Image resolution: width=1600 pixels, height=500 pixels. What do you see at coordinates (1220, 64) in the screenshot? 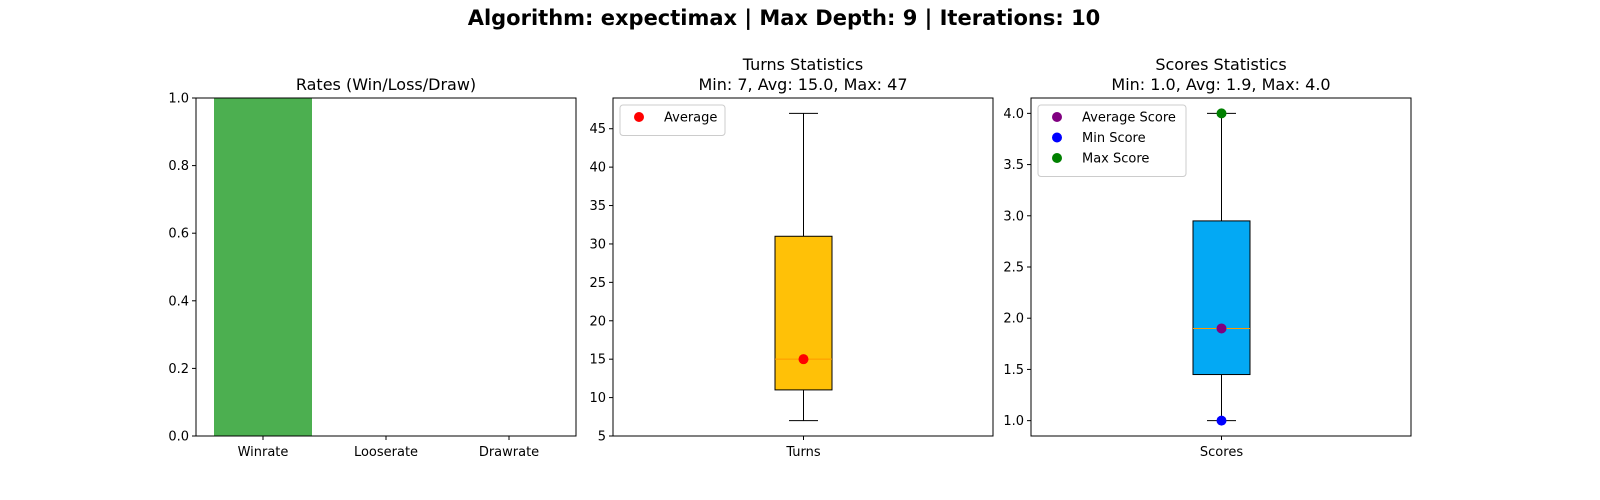
I see `panel-title: Scores Statistics` at bounding box center [1220, 64].